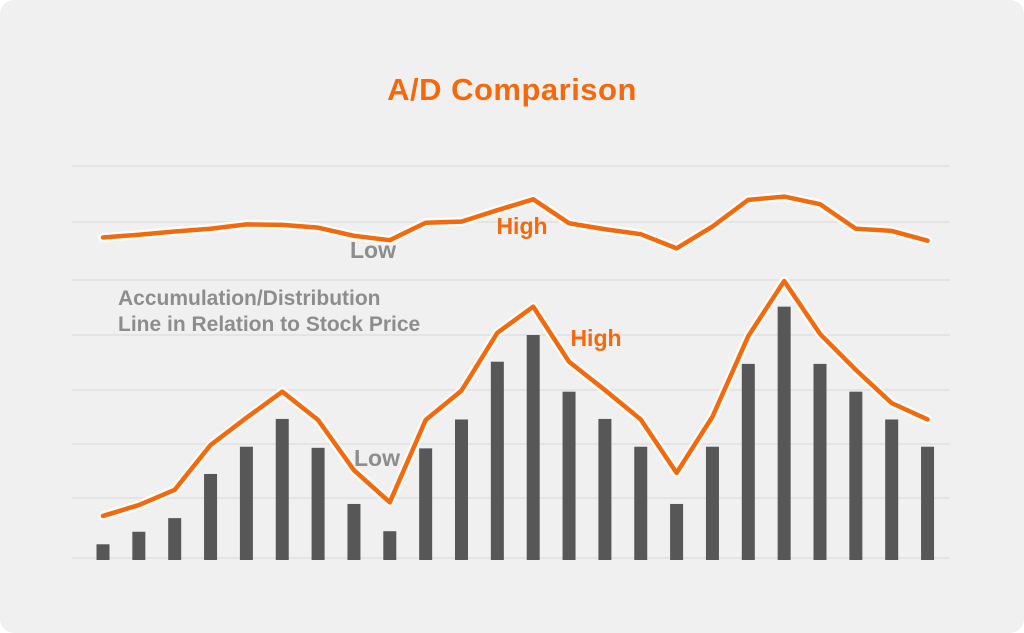 The height and width of the screenshot is (633, 1024). I want to click on stock-price-line, so click(515, 222).